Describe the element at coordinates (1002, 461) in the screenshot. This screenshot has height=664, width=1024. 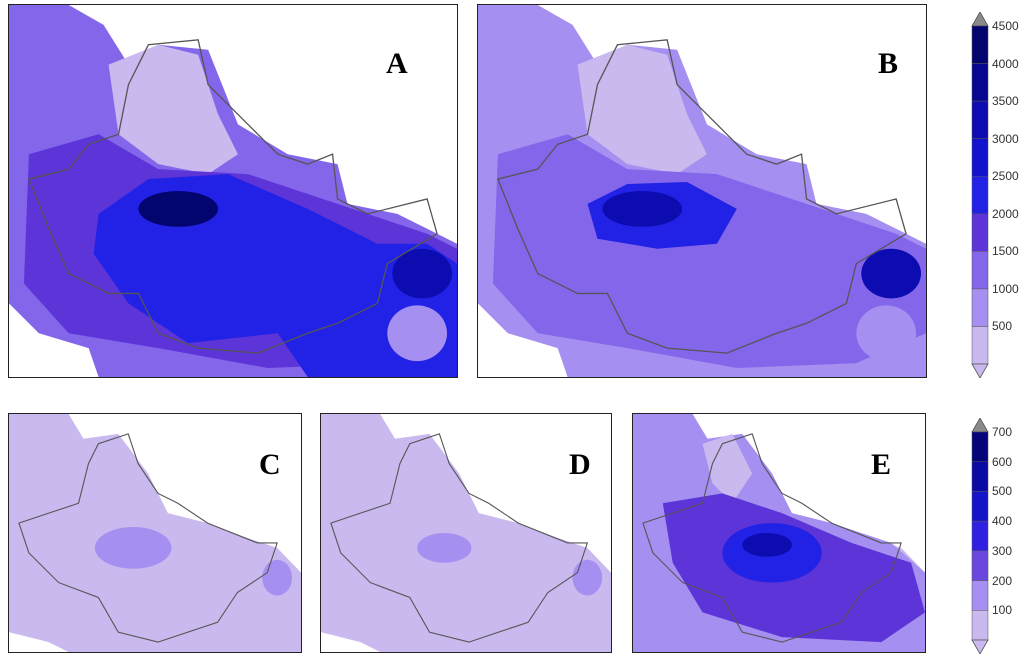
I see `colorbar-lower-tick-label: 600` at that location.